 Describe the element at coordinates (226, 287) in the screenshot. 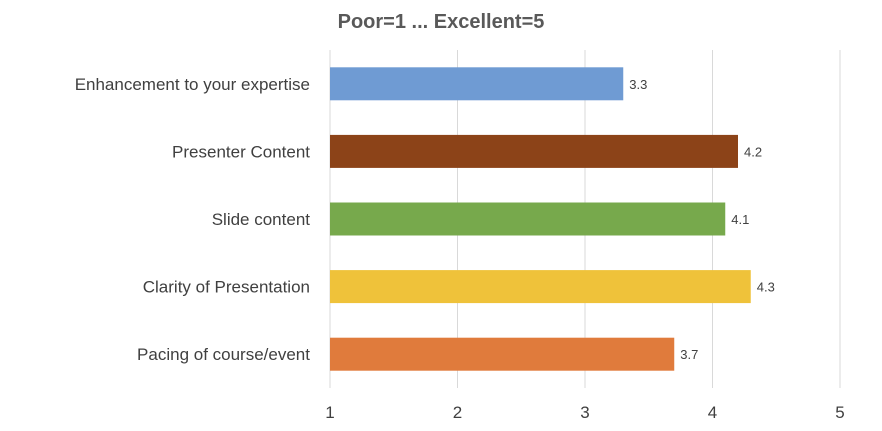

I see `category-label: Clarity of Presentation` at that location.